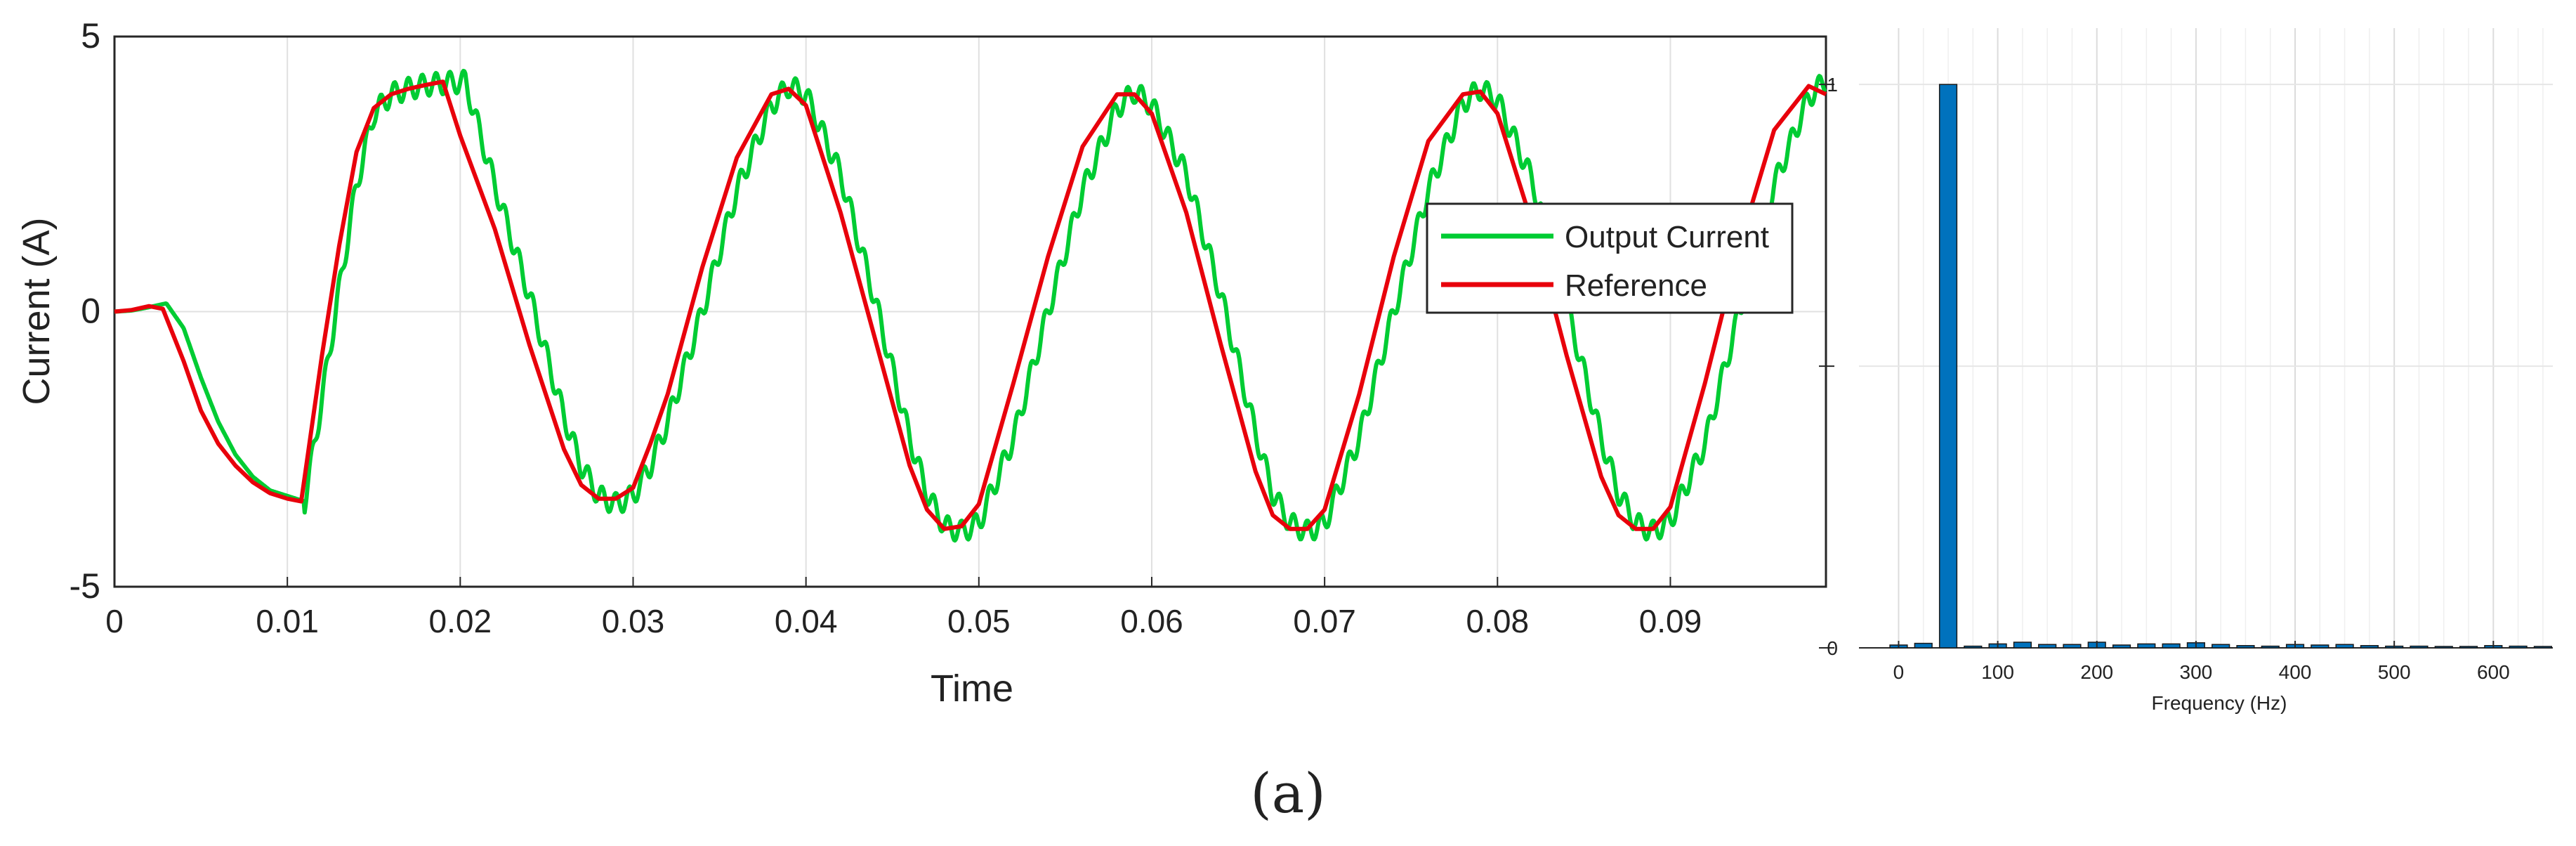 The height and width of the screenshot is (846, 2576). Describe the element at coordinates (1324, 621) in the screenshot. I see `time-chart-x-tick-label: 0.07` at that location.